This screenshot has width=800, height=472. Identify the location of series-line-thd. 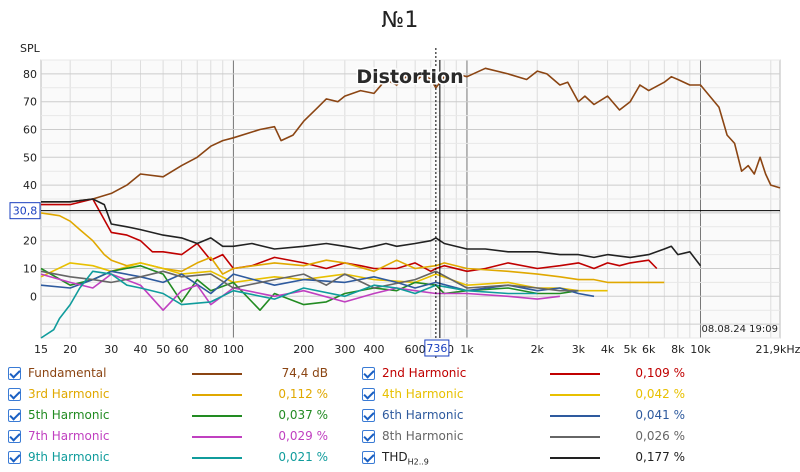
(371, 232).